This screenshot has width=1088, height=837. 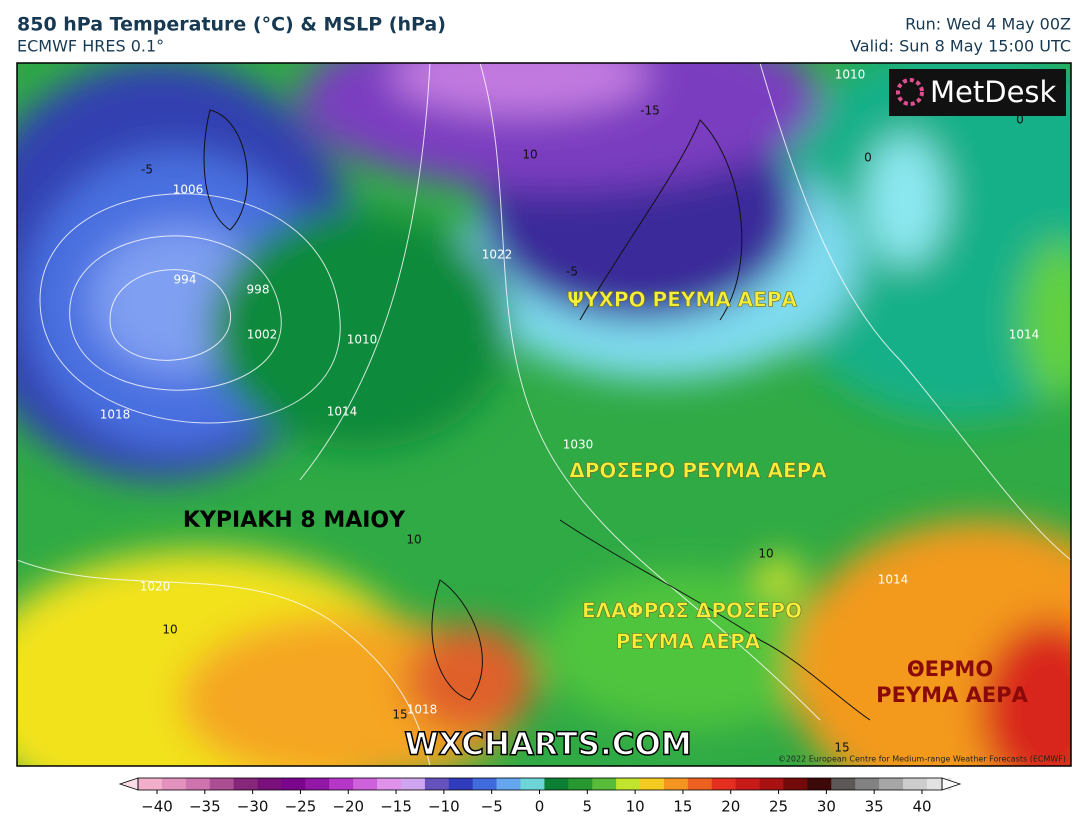 What do you see at coordinates (910, 92) in the screenshot?
I see `logo-icon` at bounding box center [910, 92].